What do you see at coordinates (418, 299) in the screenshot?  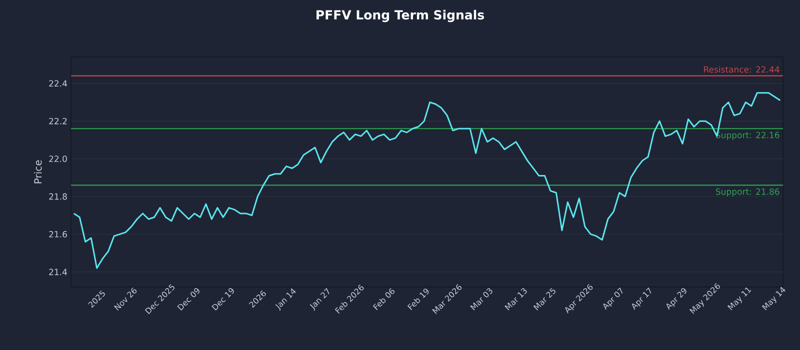 I see `x-tick-label: Feb 19` at bounding box center [418, 299].